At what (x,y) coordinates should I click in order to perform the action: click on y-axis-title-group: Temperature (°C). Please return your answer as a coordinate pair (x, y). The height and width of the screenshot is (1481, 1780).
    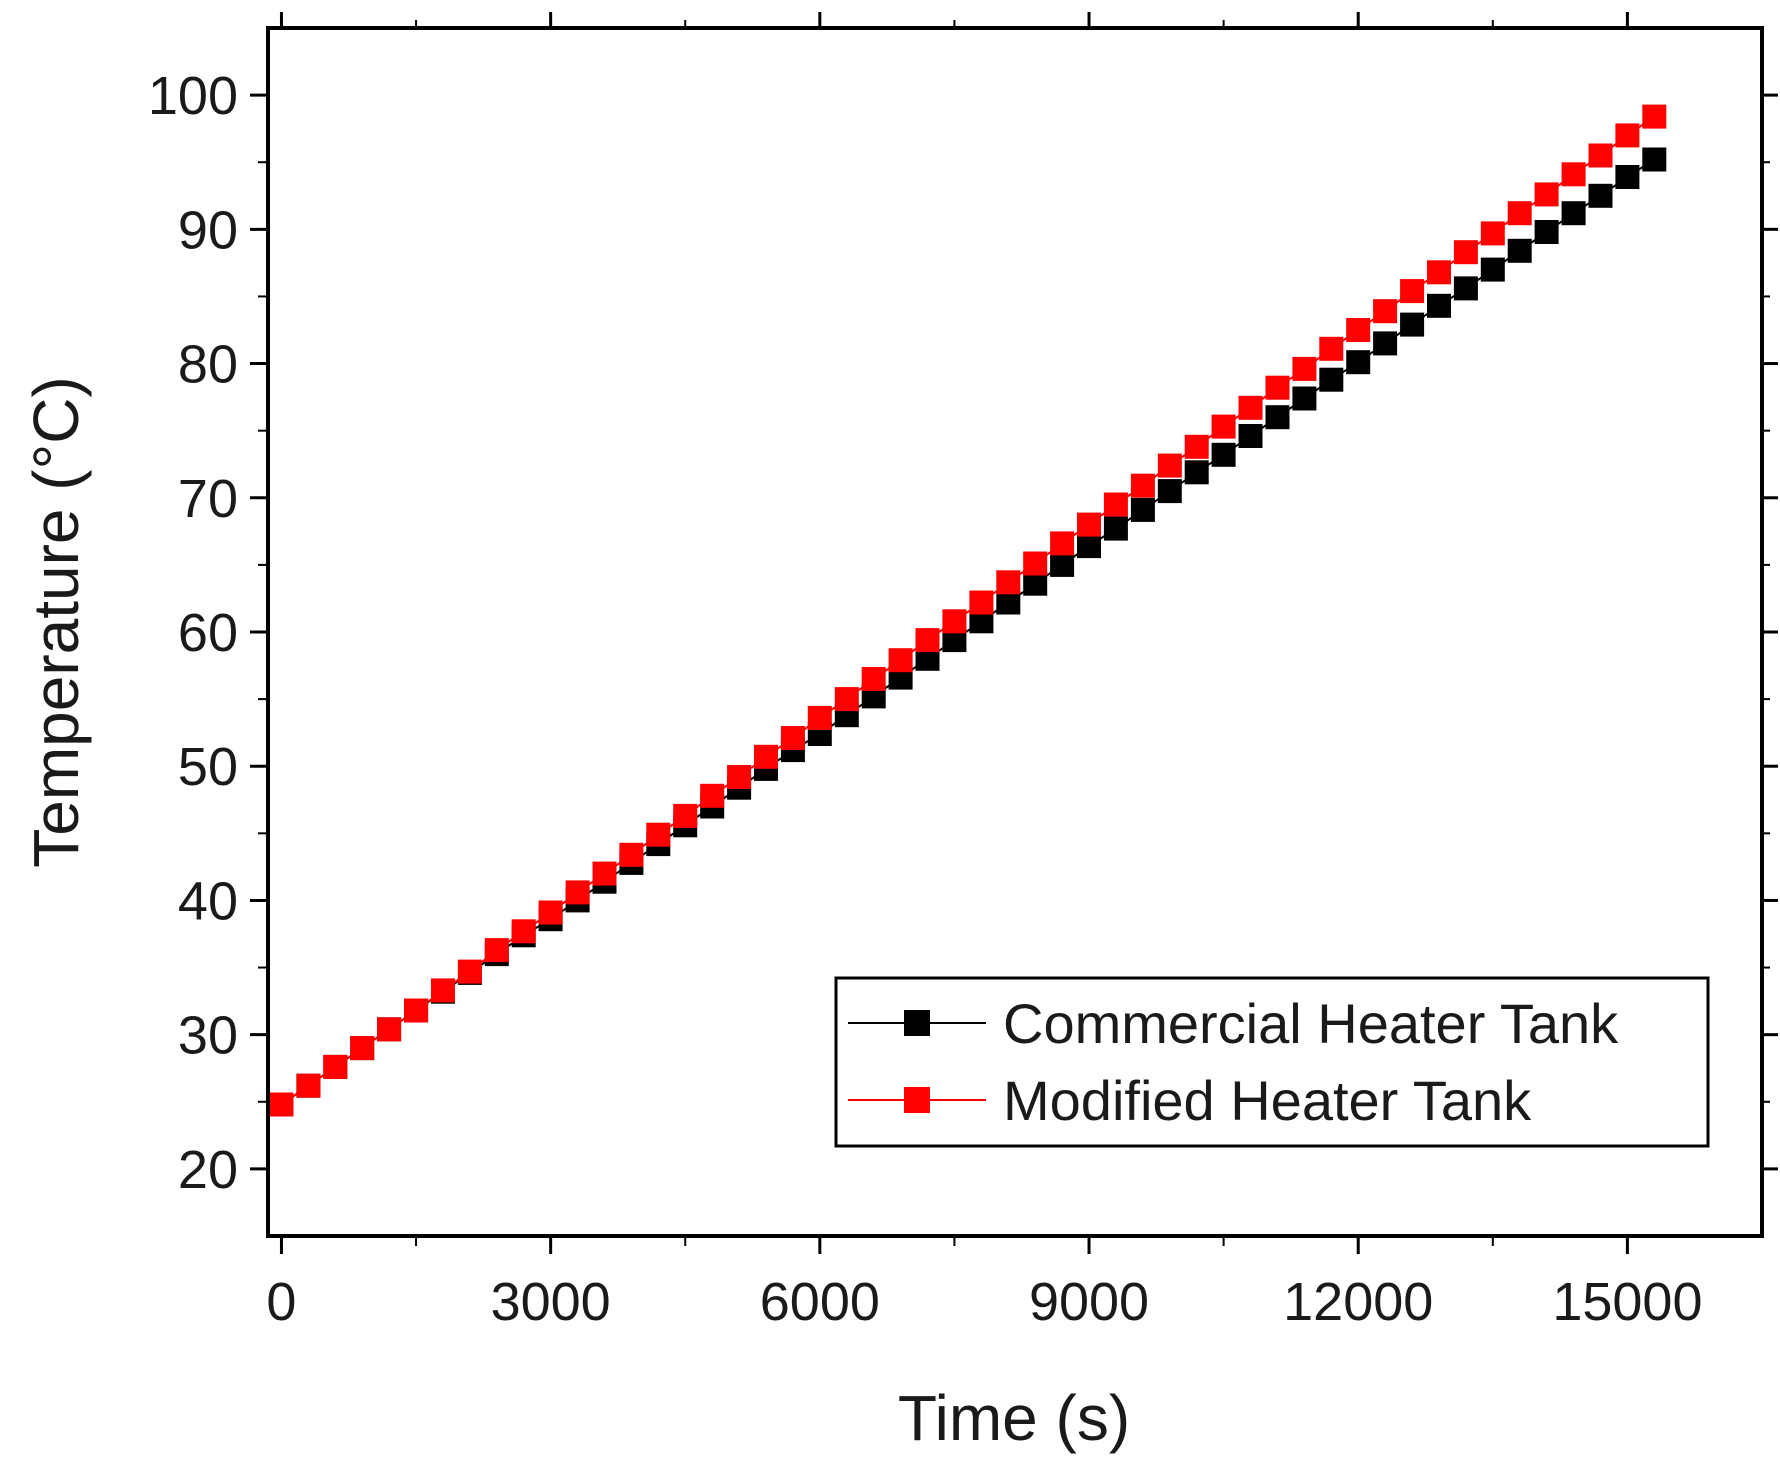
    Looking at the image, I should click on (56, 622).